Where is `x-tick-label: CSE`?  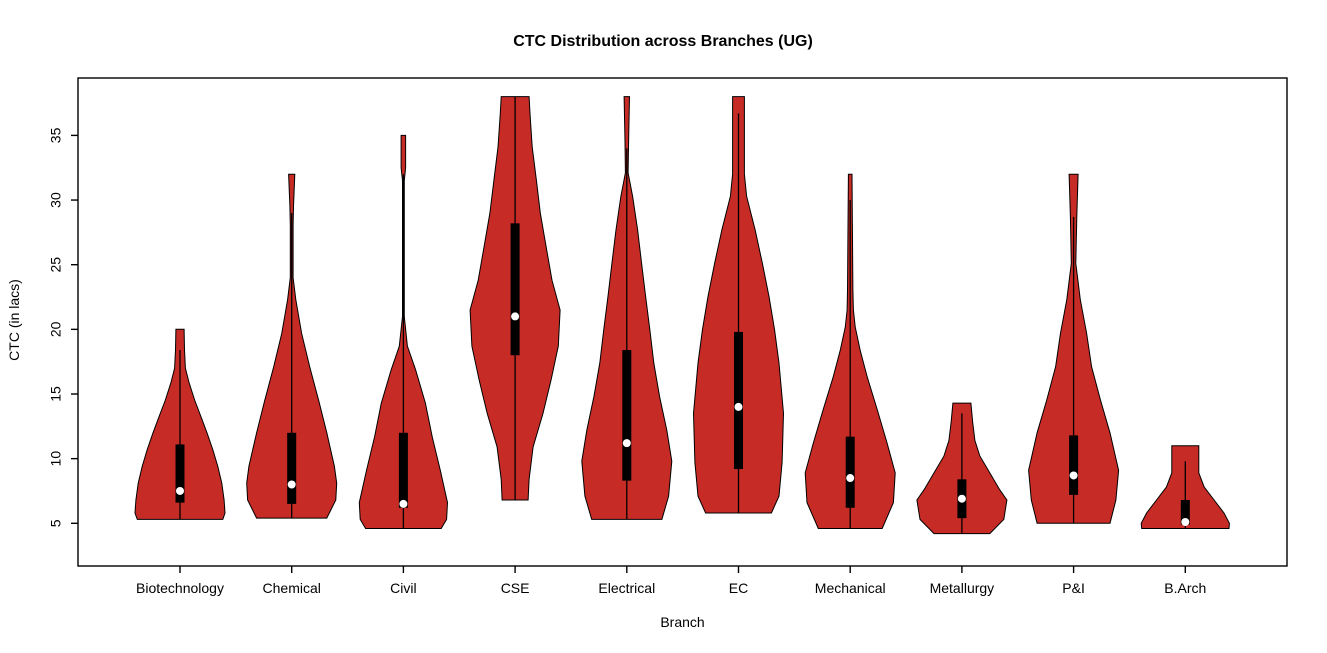
x-tick-label: CSE is located at coordinates (515, 588).